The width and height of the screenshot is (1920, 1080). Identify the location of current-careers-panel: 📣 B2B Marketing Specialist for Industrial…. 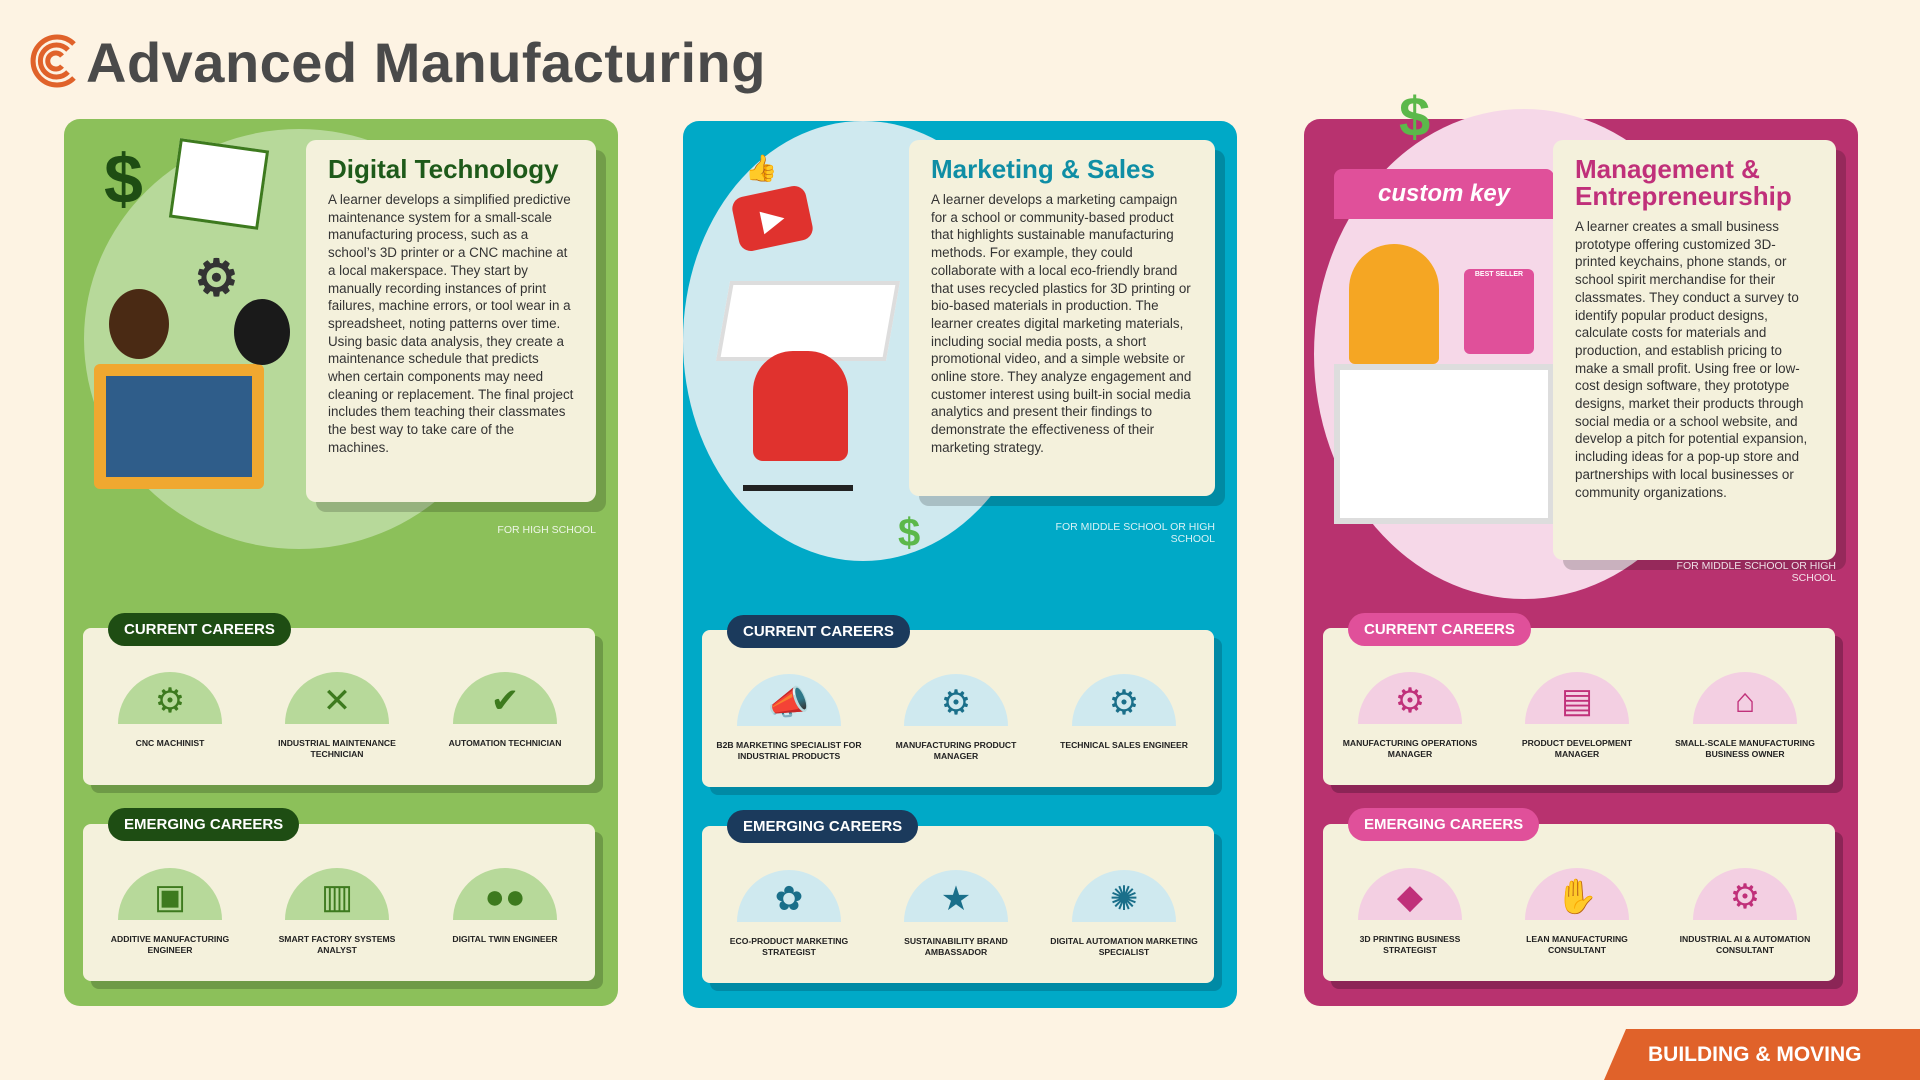
(958, 708).